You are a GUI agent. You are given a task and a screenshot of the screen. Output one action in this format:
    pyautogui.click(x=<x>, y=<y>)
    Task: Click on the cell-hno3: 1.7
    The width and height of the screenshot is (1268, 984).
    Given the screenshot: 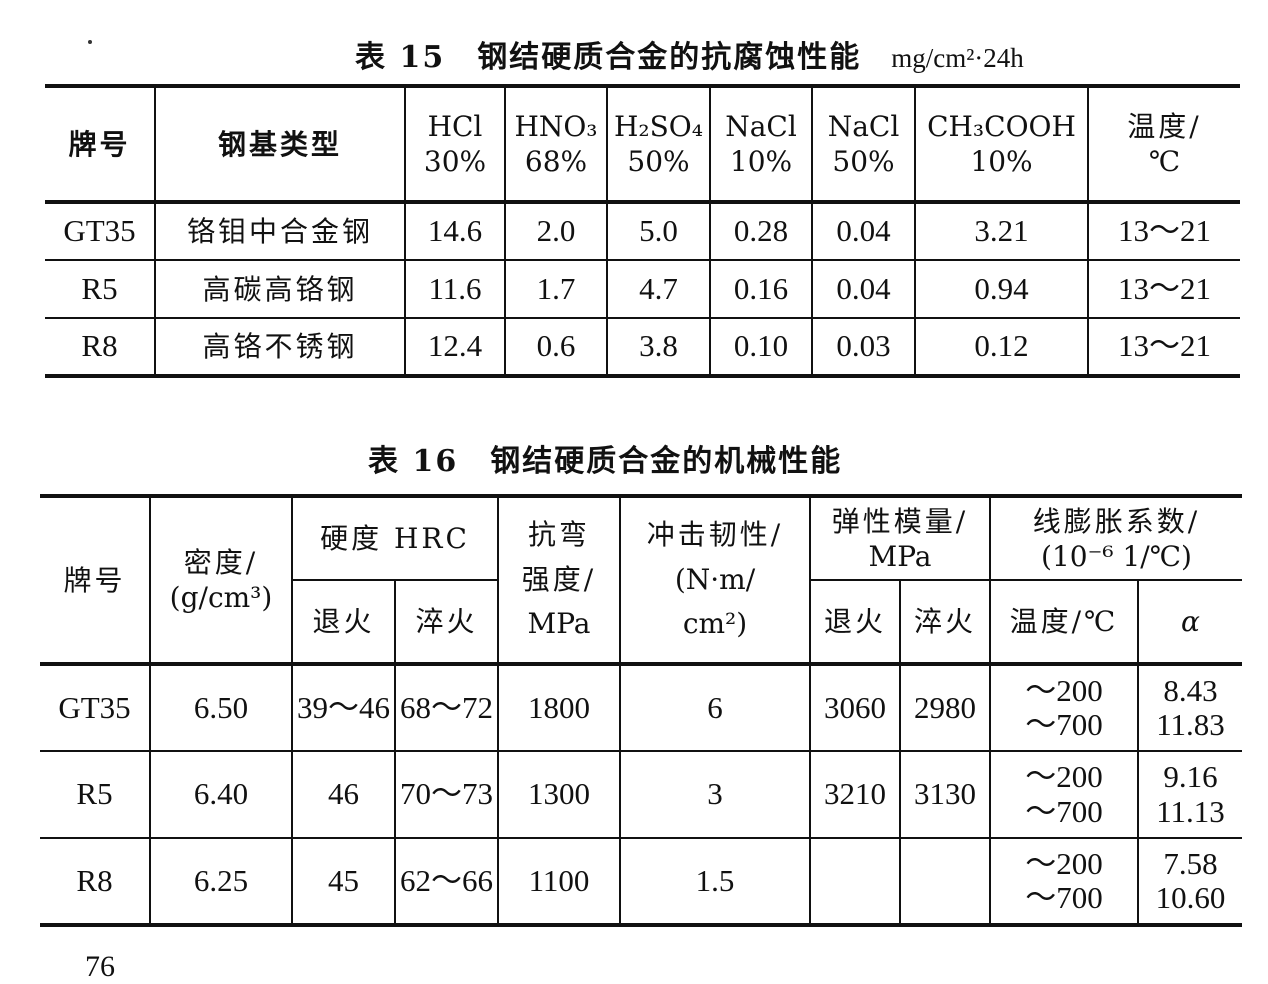 What is the action you would take?
    pyautogui.click(x=556, y=289)
    